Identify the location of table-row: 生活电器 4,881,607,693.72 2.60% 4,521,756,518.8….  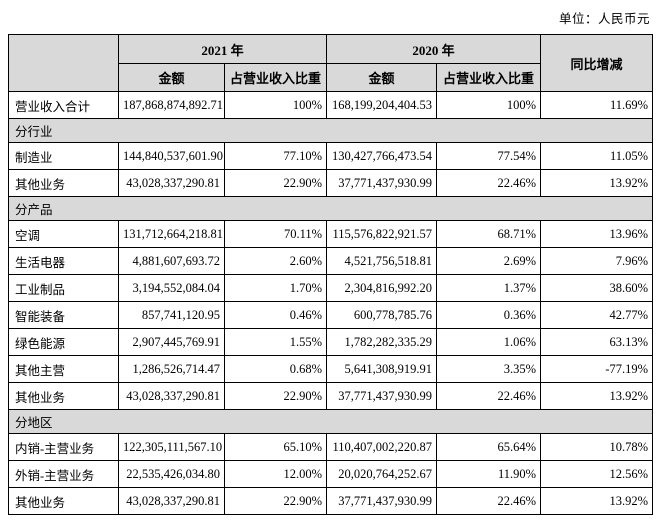
(331, 261).